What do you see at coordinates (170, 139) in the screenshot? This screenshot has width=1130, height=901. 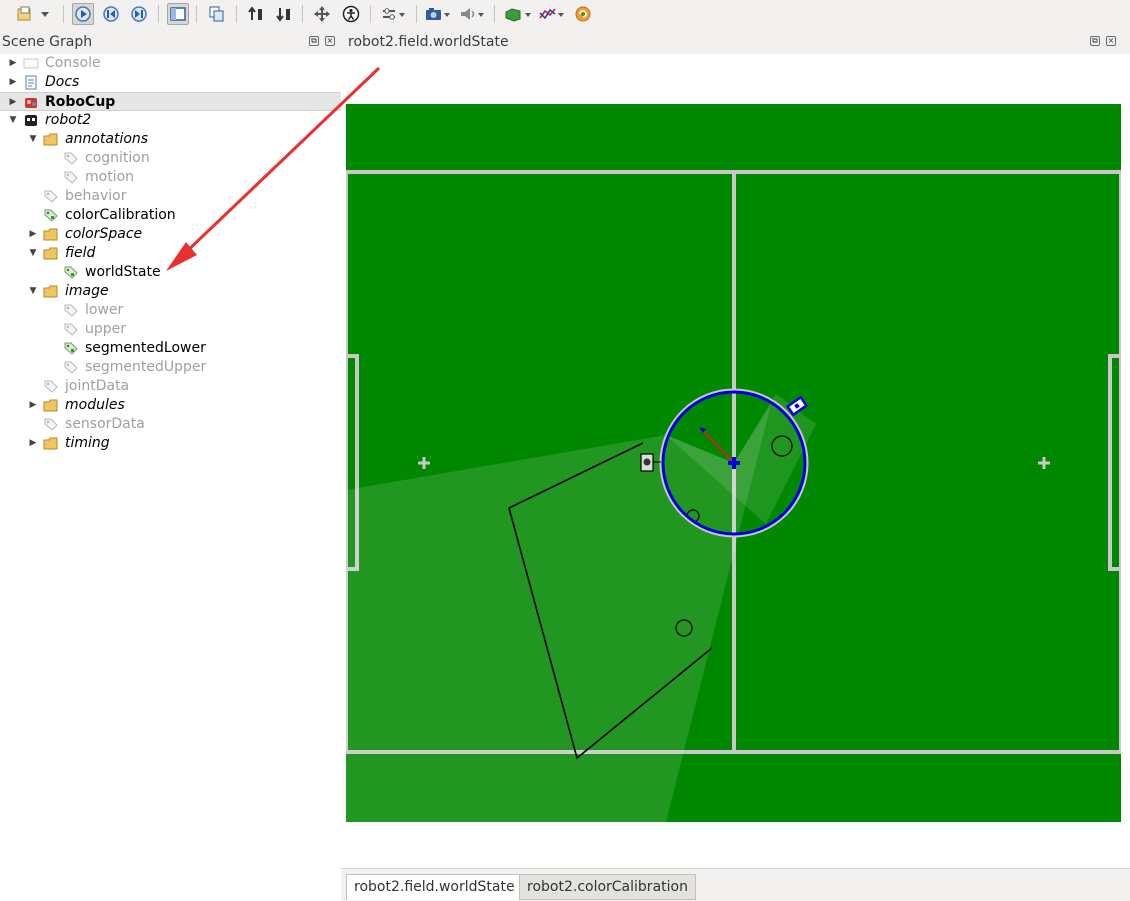 I see `tree-item-annotations: ▼ annotations` at bounding box center [170, 139].